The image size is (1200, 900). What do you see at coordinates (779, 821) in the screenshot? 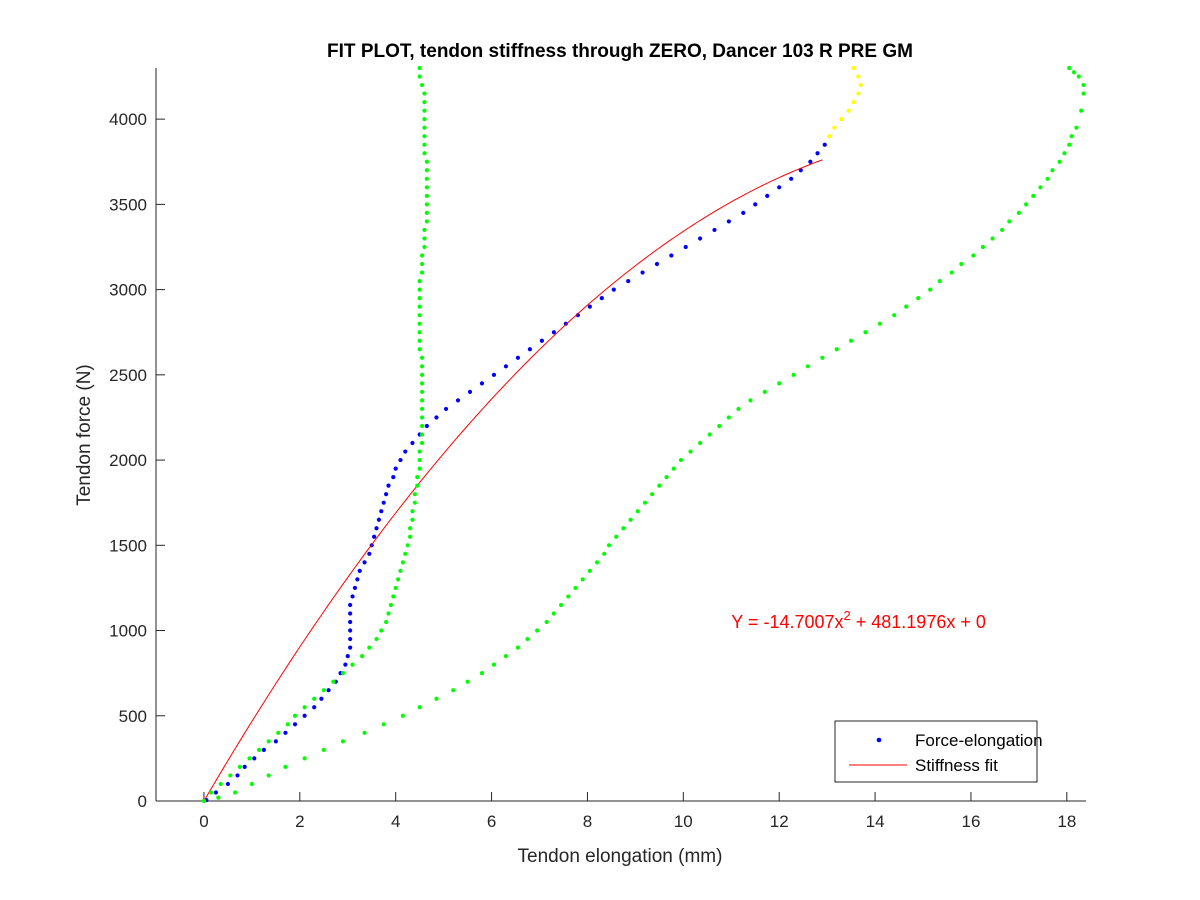
I see `x-tick-label: 12` at bounding box center [779, 821].